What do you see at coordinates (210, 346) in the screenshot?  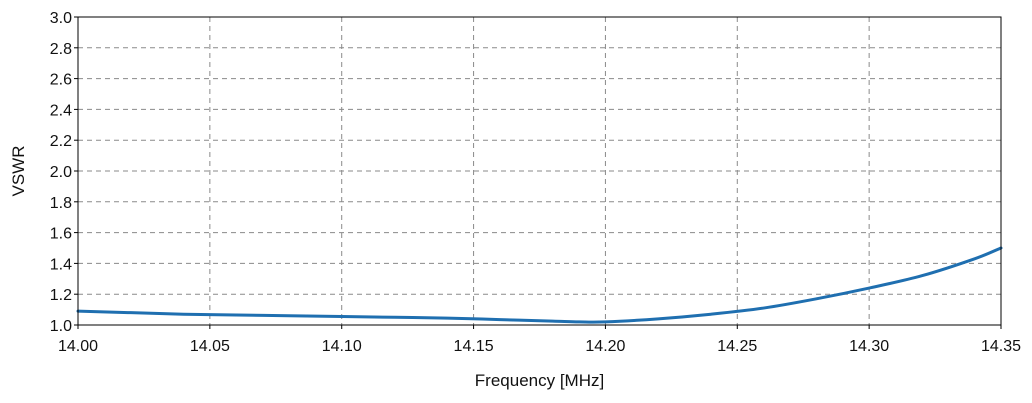 I see `x-tick-label: 14.05` at bounding box center [210, 346].